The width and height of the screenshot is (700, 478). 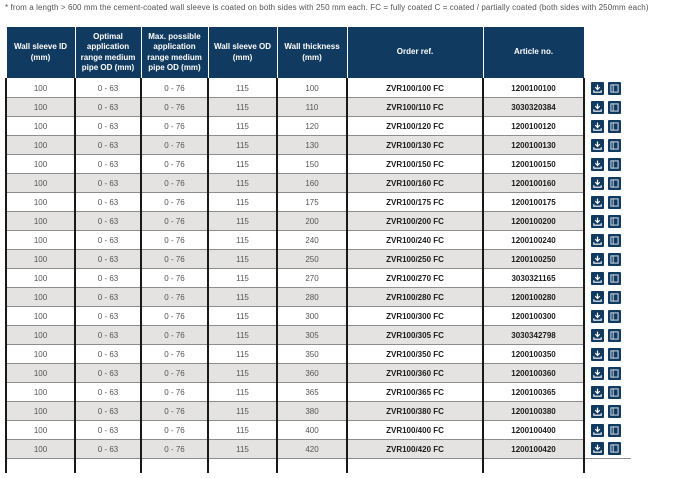 I want to click on cell-order-ref: ZVR100/130 FC, so click(x=415, y=145).